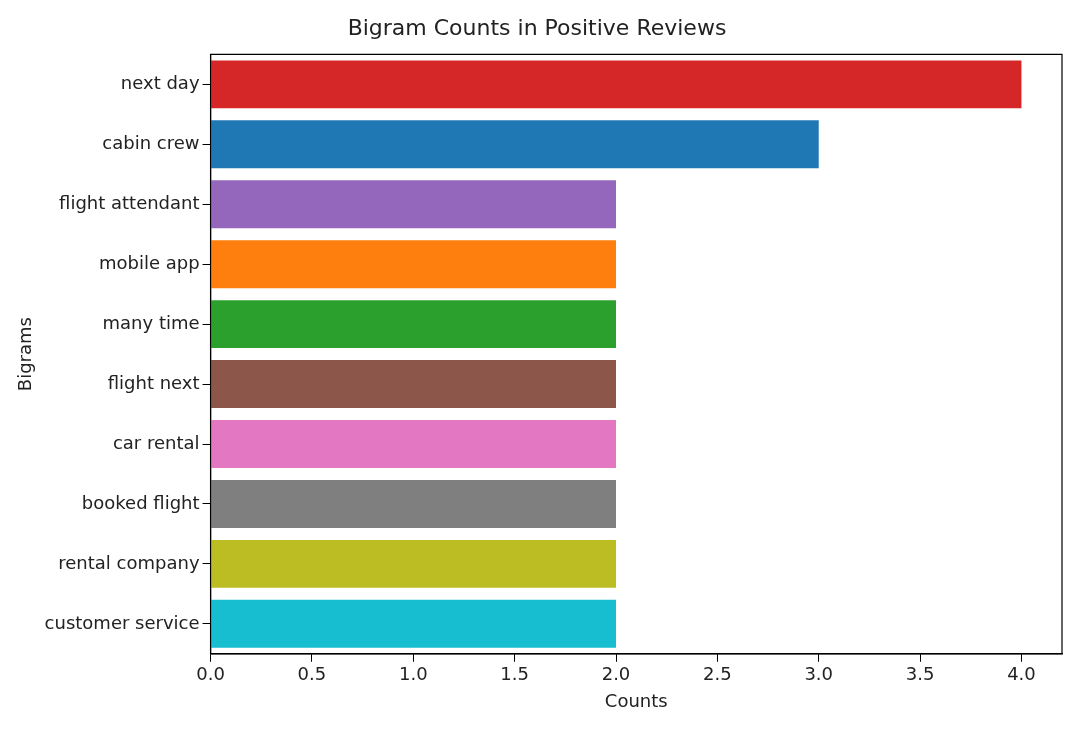  Describe the element at coordinates (514, 674) in the screenshot. I see `x-tick-label: 1.5` at that location.